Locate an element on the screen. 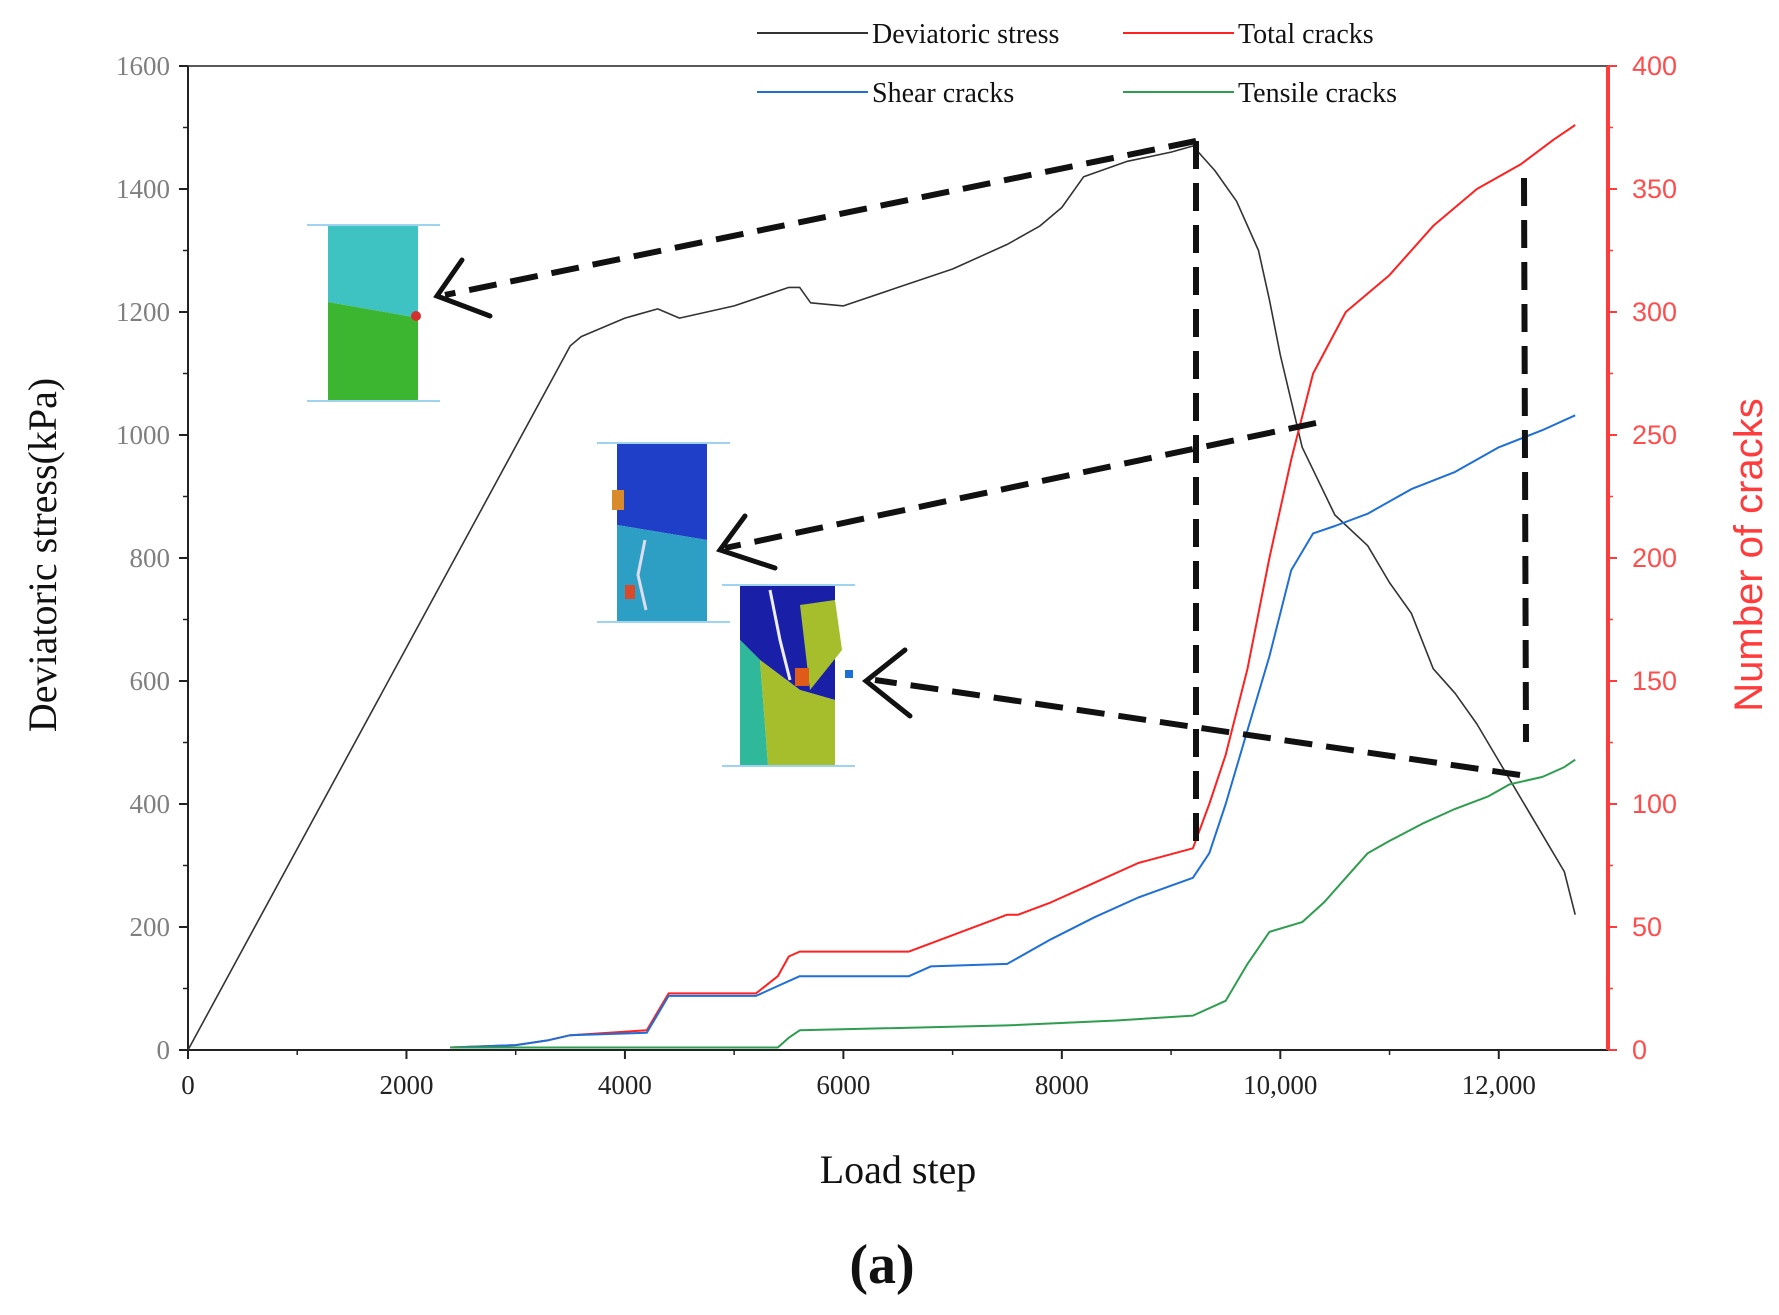 This screenshot has height=1315, width=1779. x-tick-label: 12,000 is located at coordinates (1499, 1085).